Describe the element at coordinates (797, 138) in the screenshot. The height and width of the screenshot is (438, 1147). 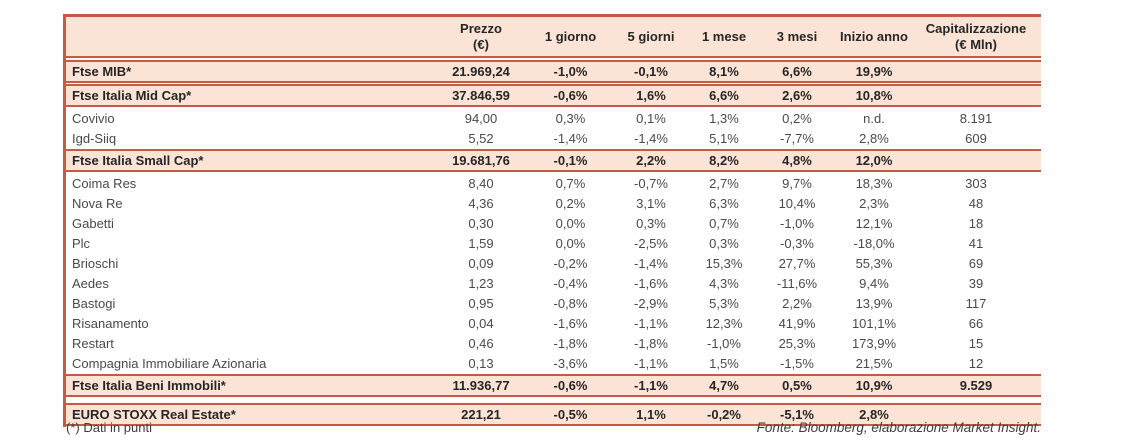
I see `cell-3-mesi: -7,7%` at that location.